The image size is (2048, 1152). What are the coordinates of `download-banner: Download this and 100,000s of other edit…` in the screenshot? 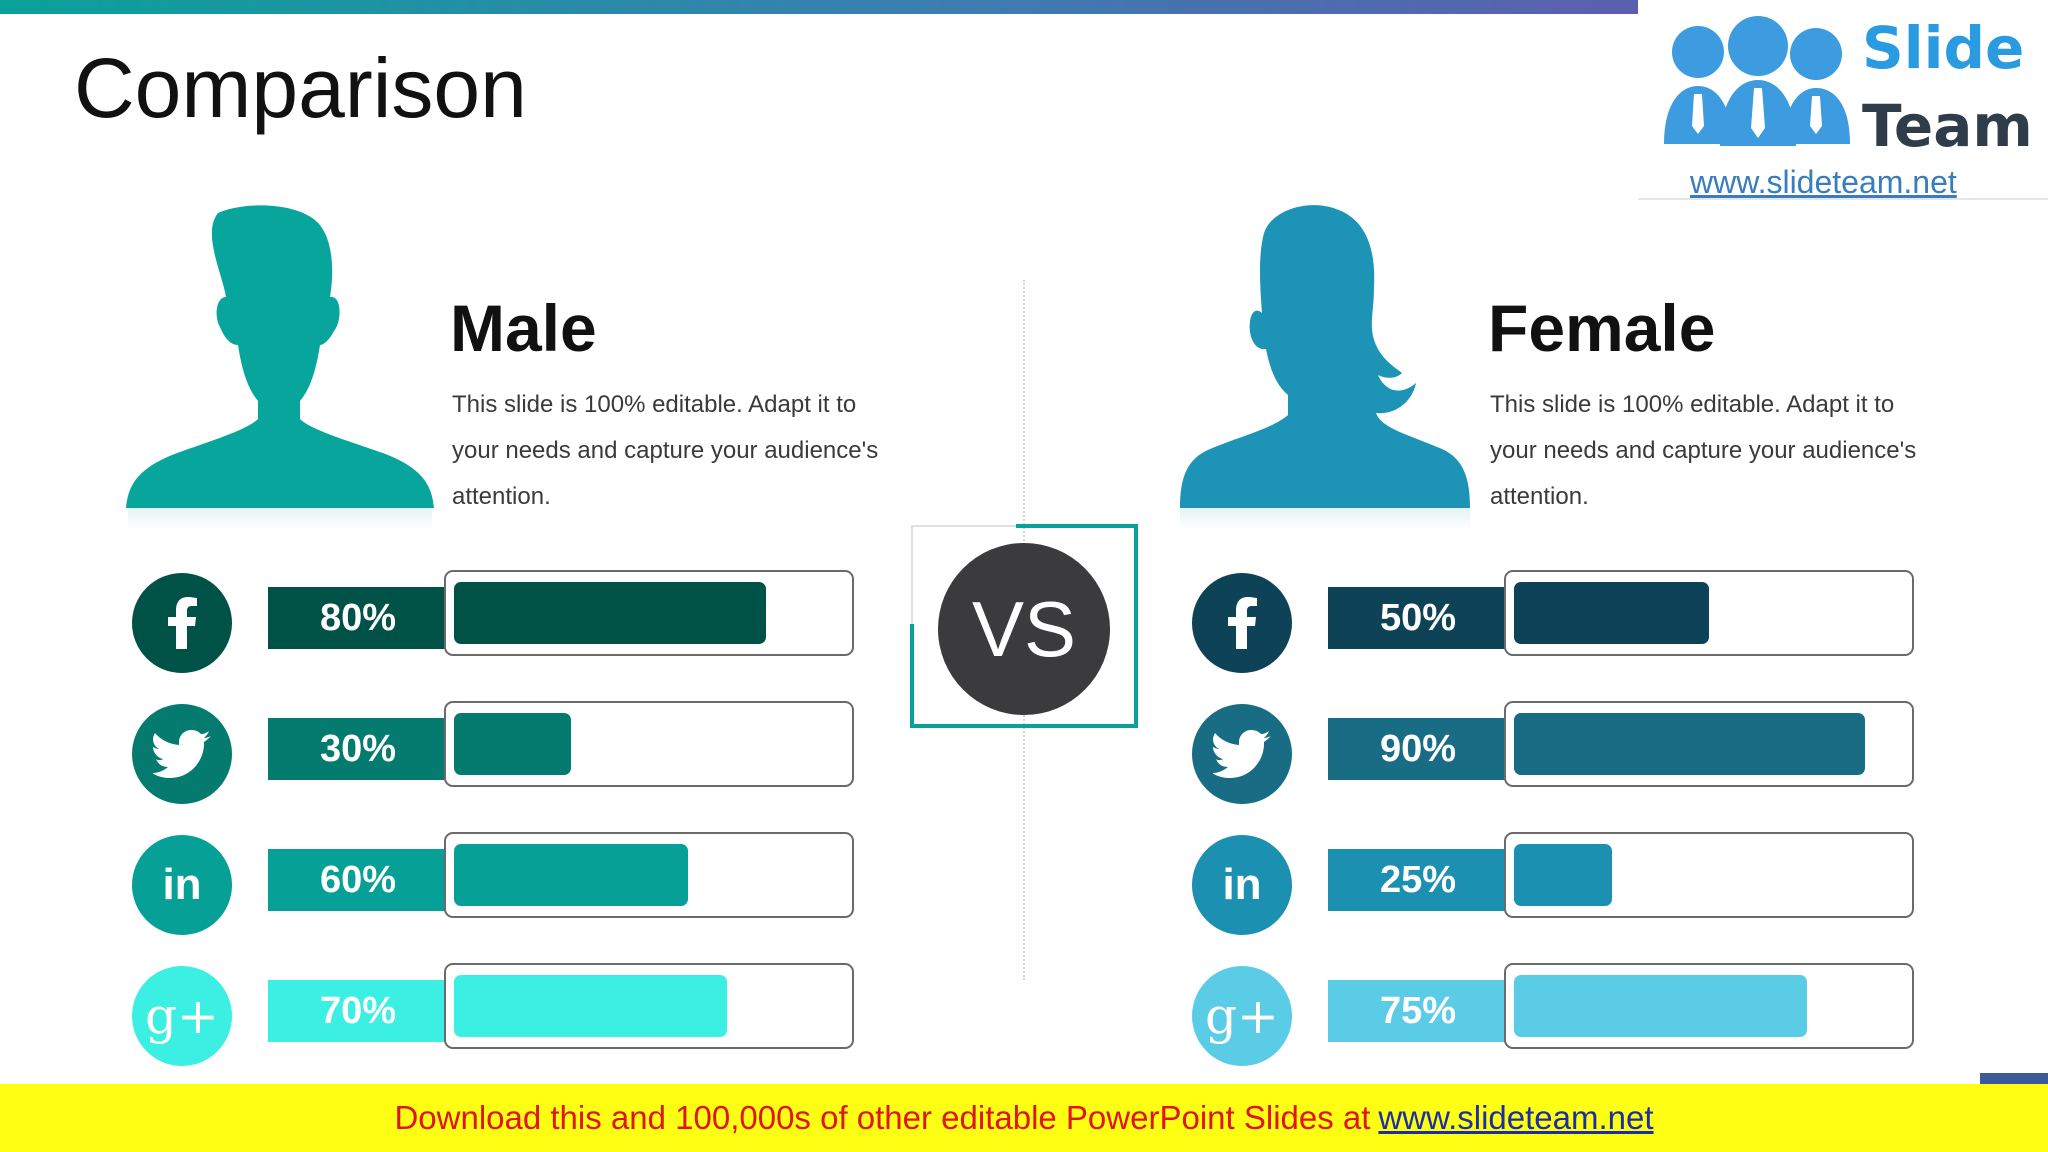 It's located at (1024, 1118).